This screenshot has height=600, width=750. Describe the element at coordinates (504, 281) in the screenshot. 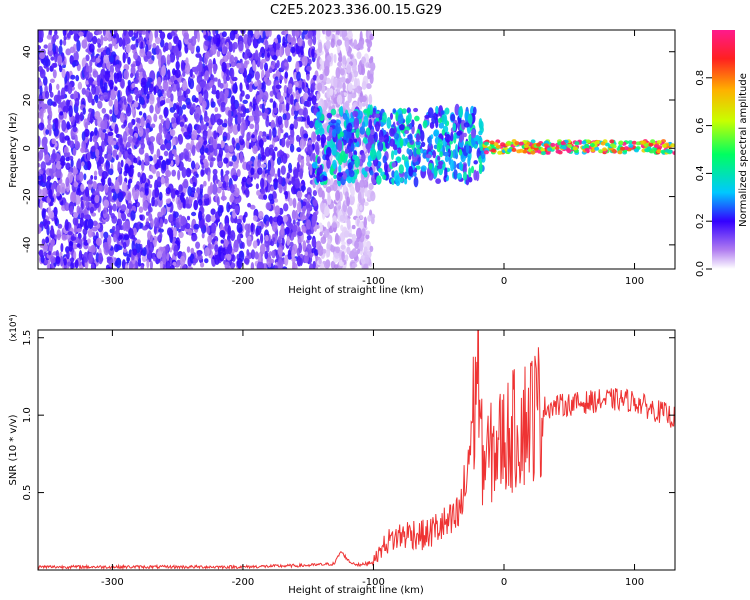

I see `spectrogram-xtick-label: 0` at that location.